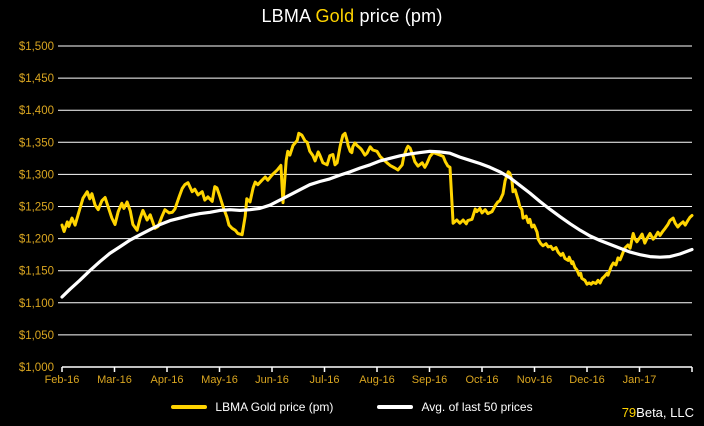 Image resolution: width=704 pixels, height=426 pixels. What do you see at coordinates (36, 240) in the screenshot?
I see `y-tick-label: $1,200` at bounding box center [36, 240].